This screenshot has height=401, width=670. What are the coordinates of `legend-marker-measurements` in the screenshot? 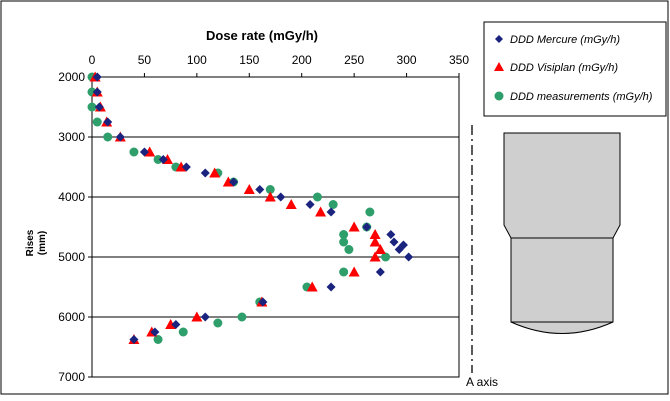 It's located at (499, 96).